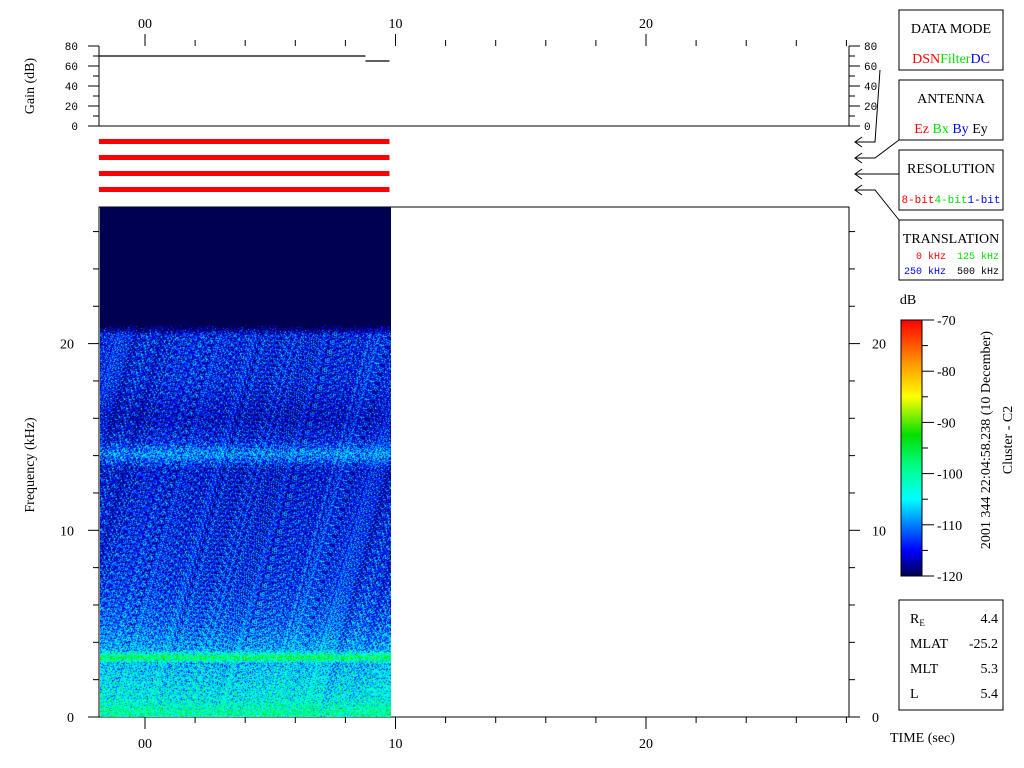  I want to click on freq-tick-label: 10, so click(67, 531).